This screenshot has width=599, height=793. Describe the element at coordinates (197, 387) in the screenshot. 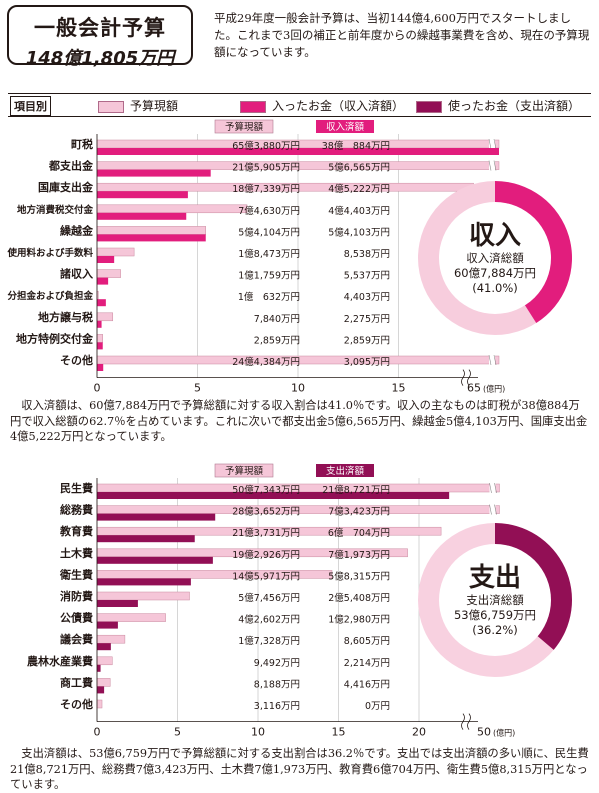

I see `tick-label: 5` at that location.